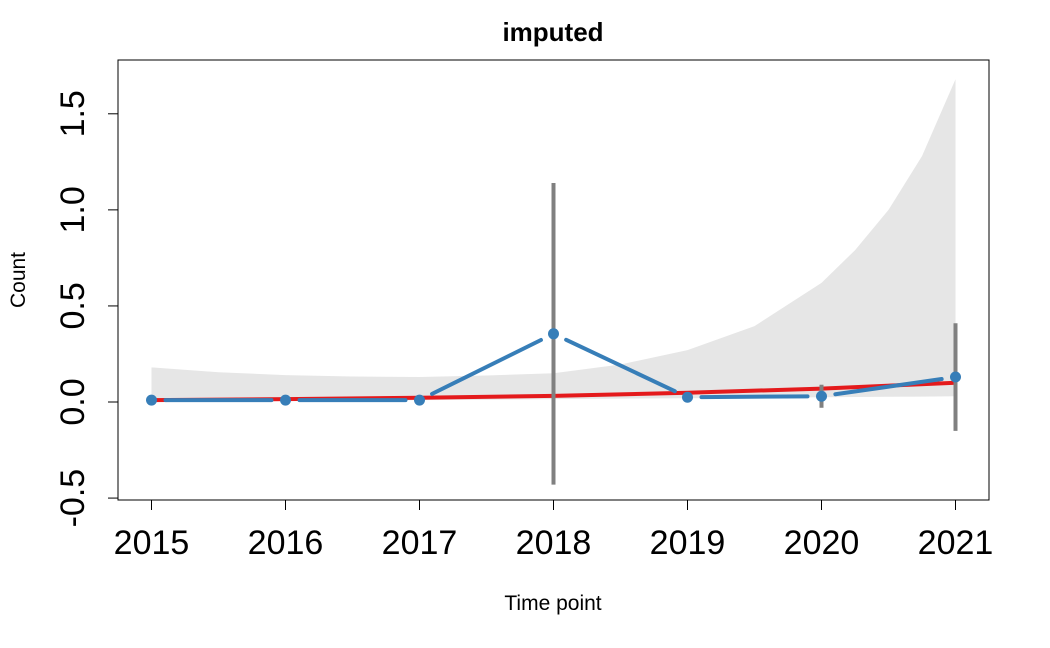  I want to click on x-axis: 2015 2016 2017 2018 2019 2020 2021, so click(554, 530).